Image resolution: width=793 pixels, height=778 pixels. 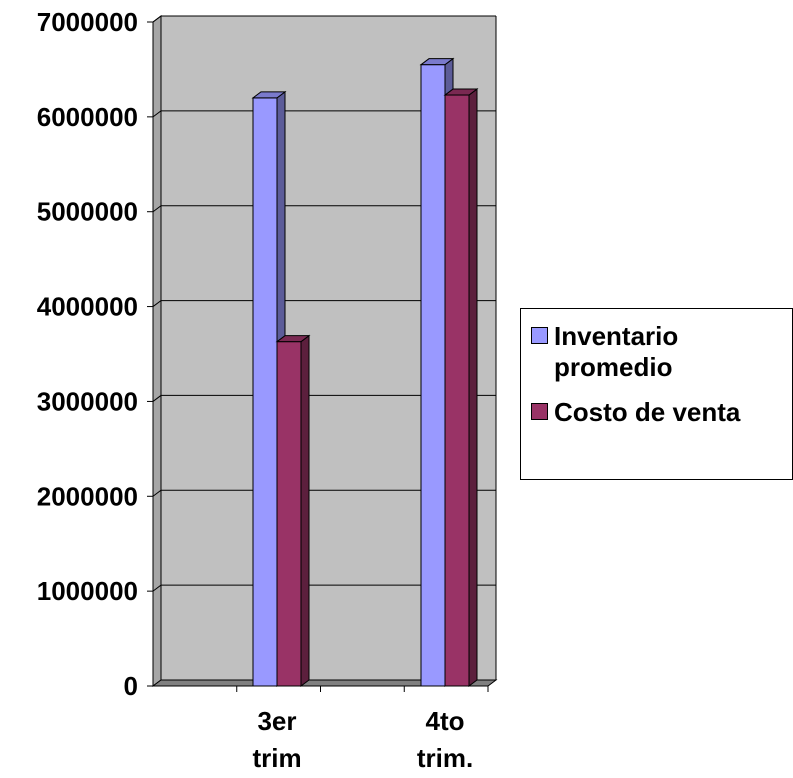 I want to click on y-tick-label: 0, so click(x=131, y=686).